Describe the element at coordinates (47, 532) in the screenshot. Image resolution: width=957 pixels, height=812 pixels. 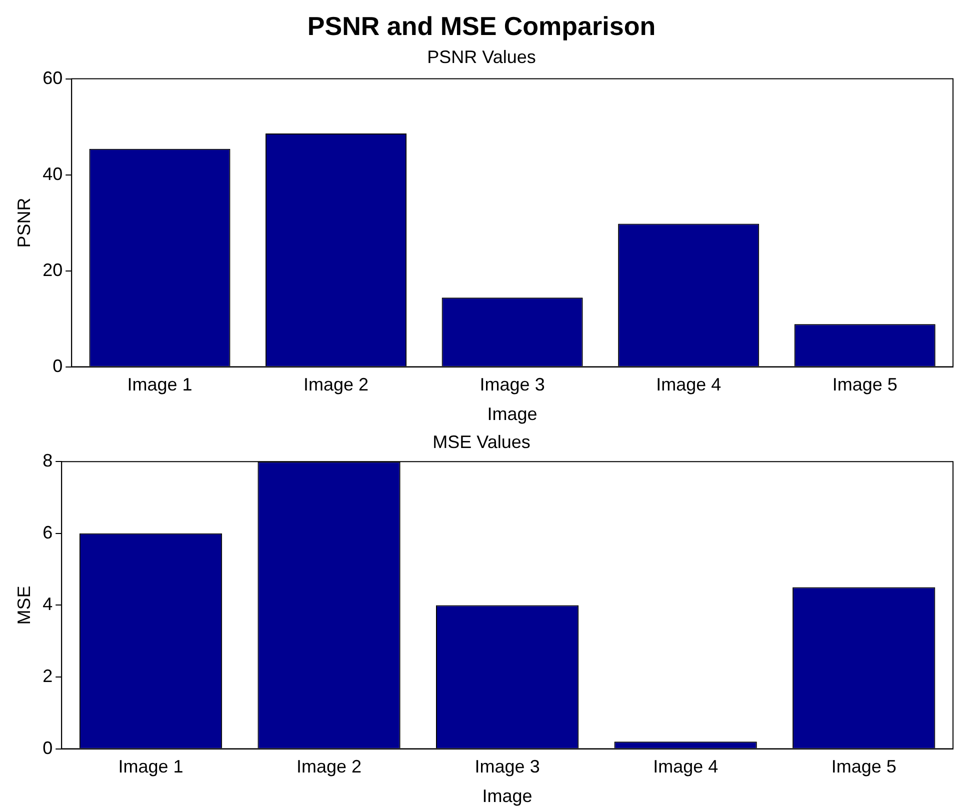
I see `y-tick-label: 6` at that location.